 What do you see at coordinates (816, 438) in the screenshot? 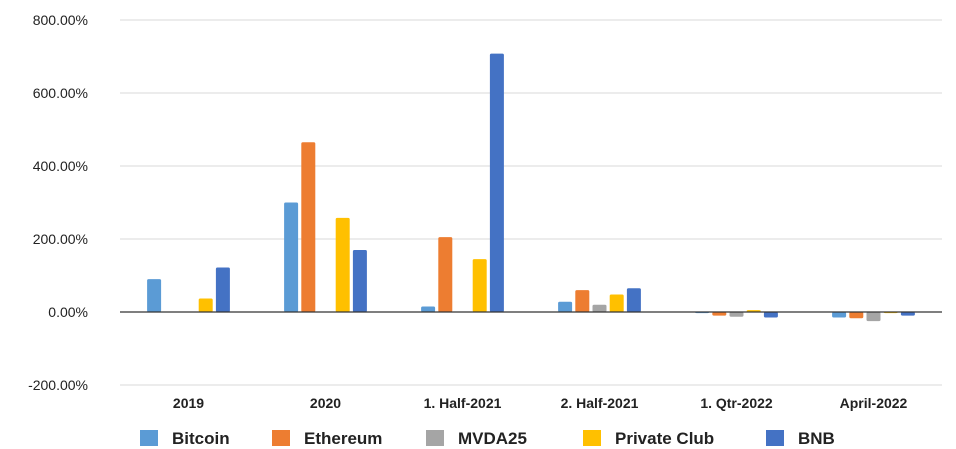
I see `legend-label: BNB` at bounding box center [816, 438].